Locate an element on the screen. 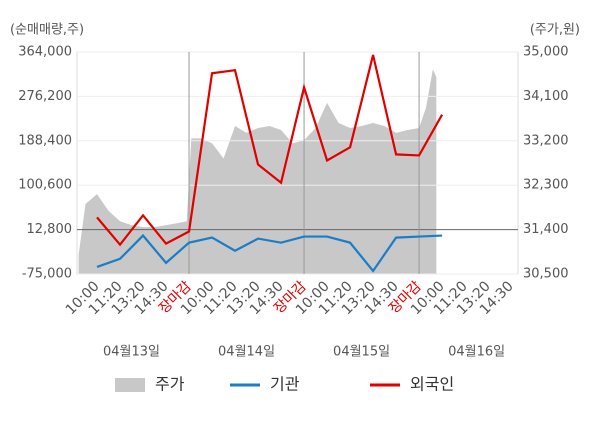 The width and height of the screenshot is (600, 428). series-line is located at coordinates (269, 253).